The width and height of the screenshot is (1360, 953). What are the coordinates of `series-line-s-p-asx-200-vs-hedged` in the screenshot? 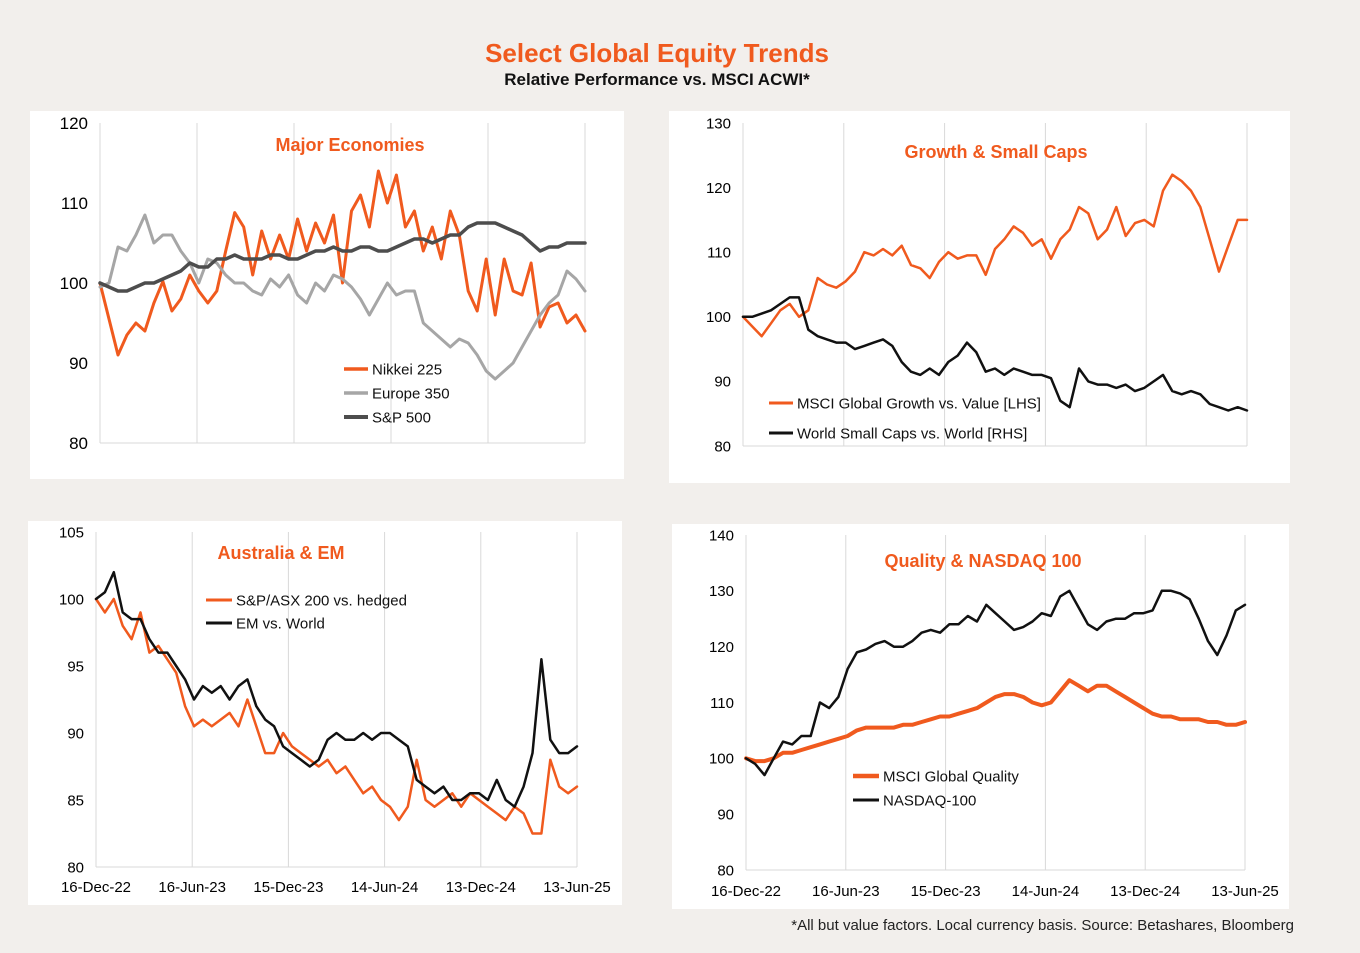 It's located at (336, 716).